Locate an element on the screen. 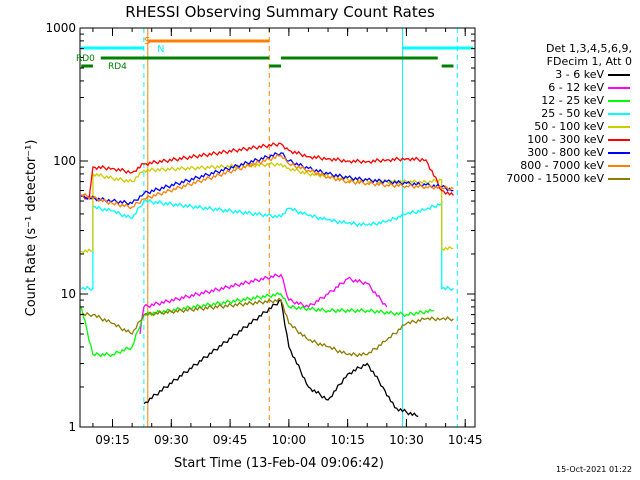 Image resolution: width=640 pixels, height=480 pixels. legend-label: 7000 - 15000 keV is located at coordinates (555, 178).